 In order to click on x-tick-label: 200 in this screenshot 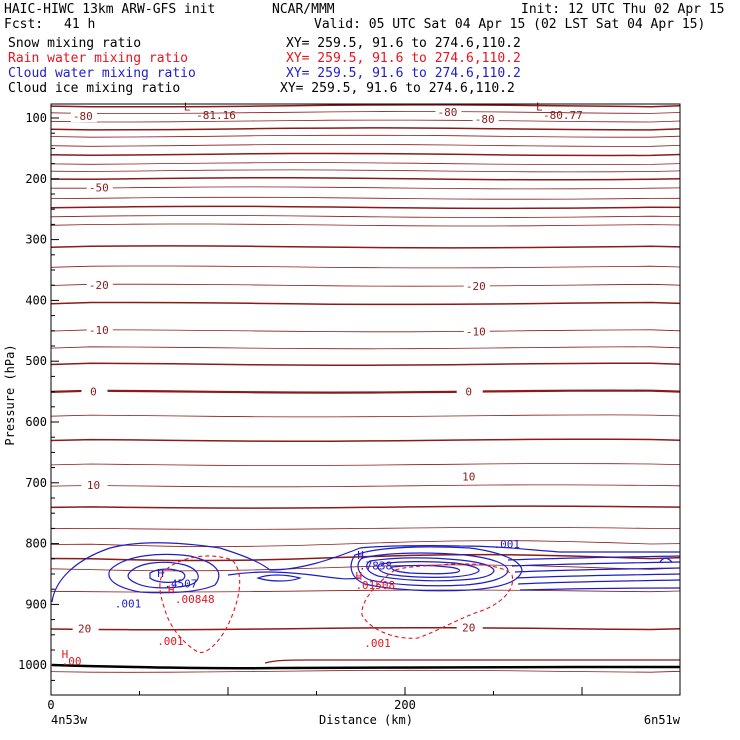, I will do `click(405, 705)`.